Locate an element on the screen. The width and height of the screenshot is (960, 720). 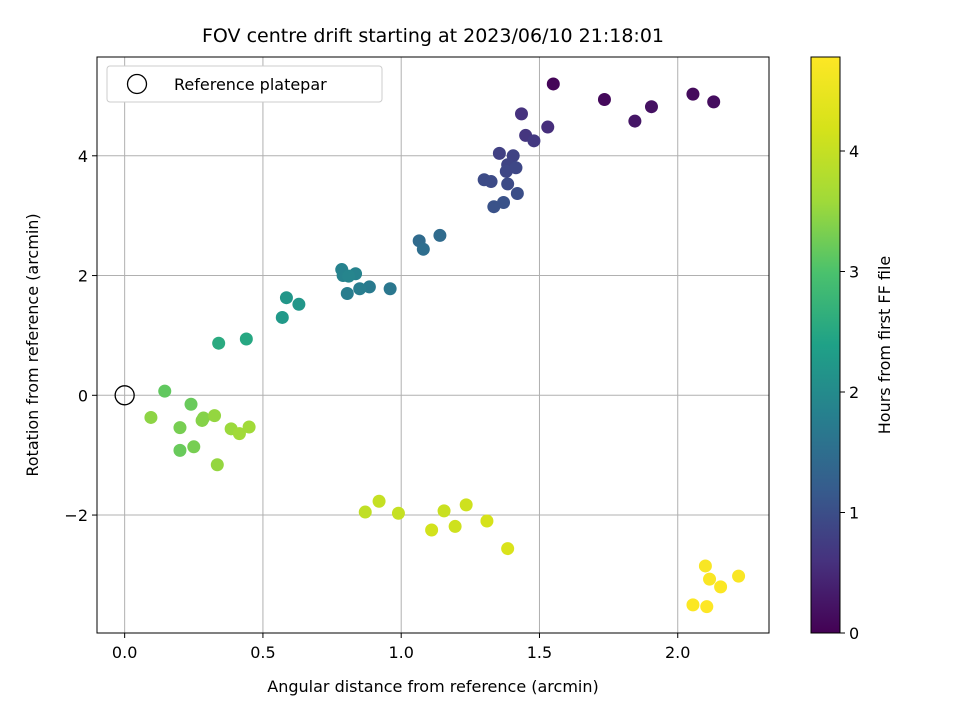
colorbar-tick-label: 3 is located at coordinates (854, 271).